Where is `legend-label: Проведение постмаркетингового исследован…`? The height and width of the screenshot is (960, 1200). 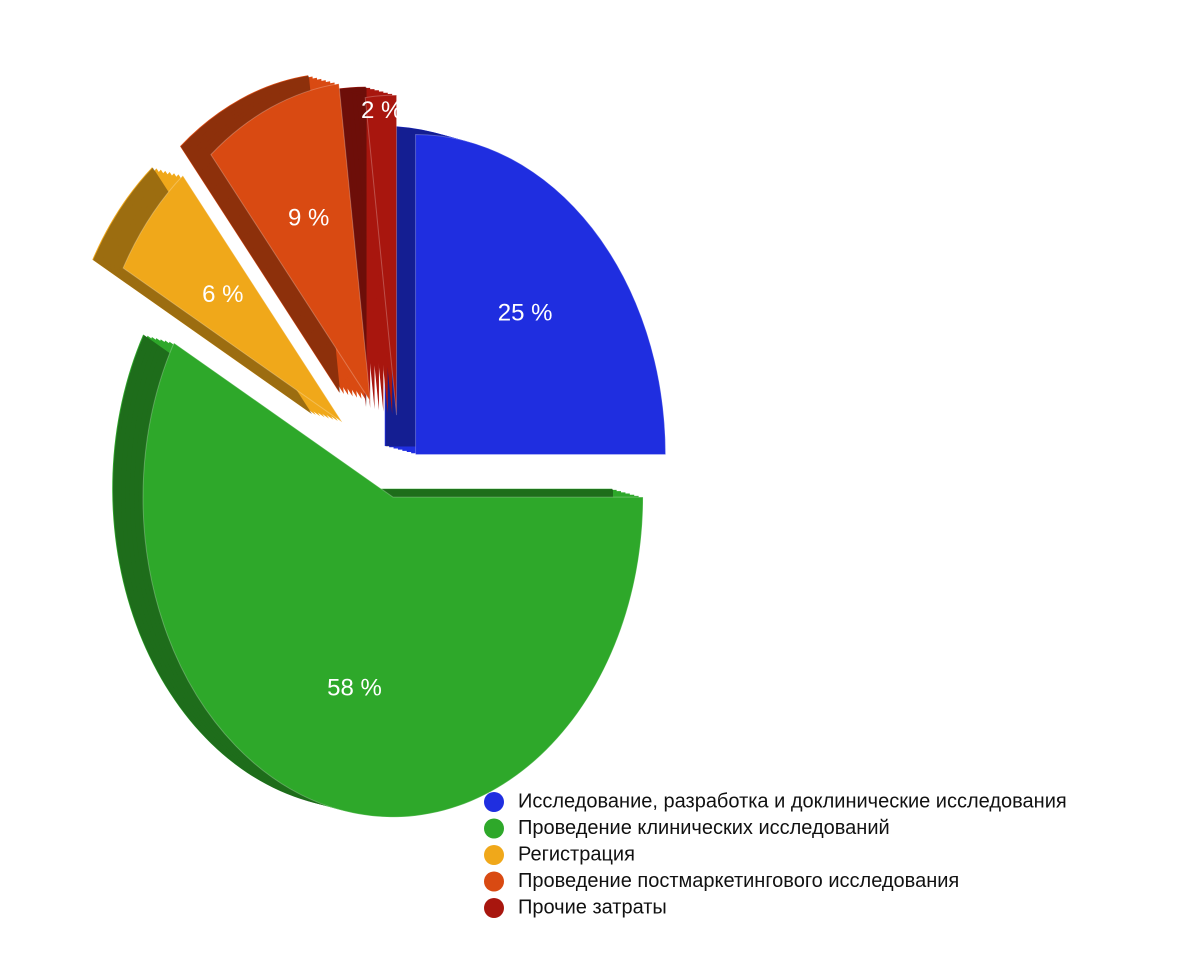 legend-label: Проведение постмаркетингового исследован… is located at coordinates (738, 881).